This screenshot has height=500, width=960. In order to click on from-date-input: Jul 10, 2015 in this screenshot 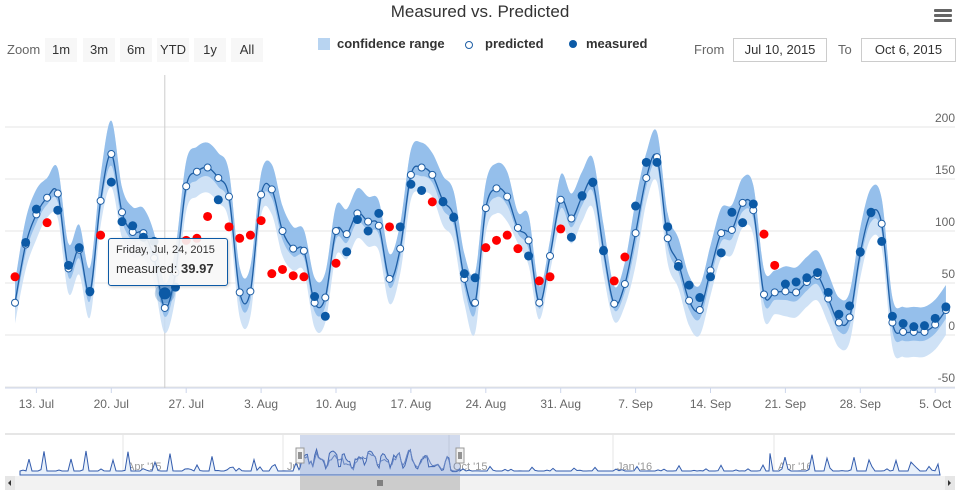, I will do `click(780, 50)`.